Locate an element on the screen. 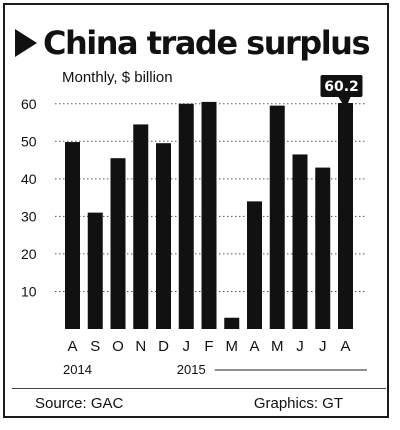 This screenshot has width=400, height=430. x-tick-label: F is located at coordinates (208, 346).